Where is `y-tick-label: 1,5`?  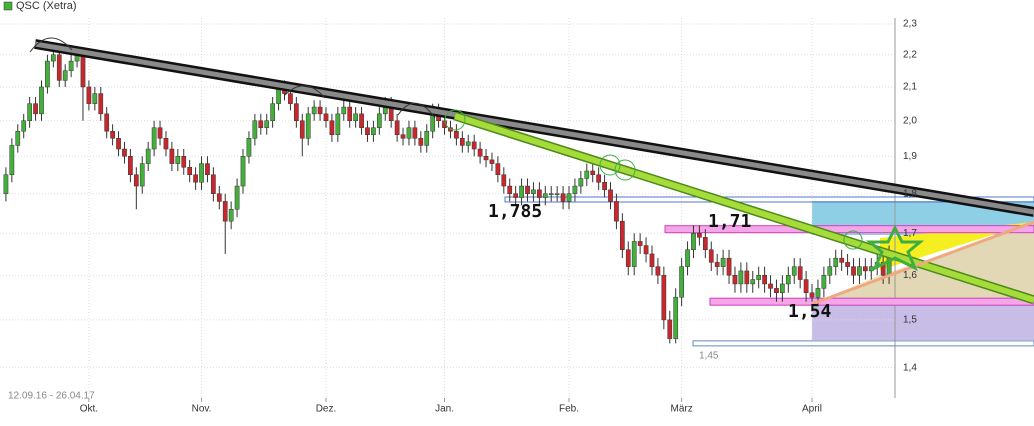 y-tick-label: 1,5 is located at coordinates (910, 320).